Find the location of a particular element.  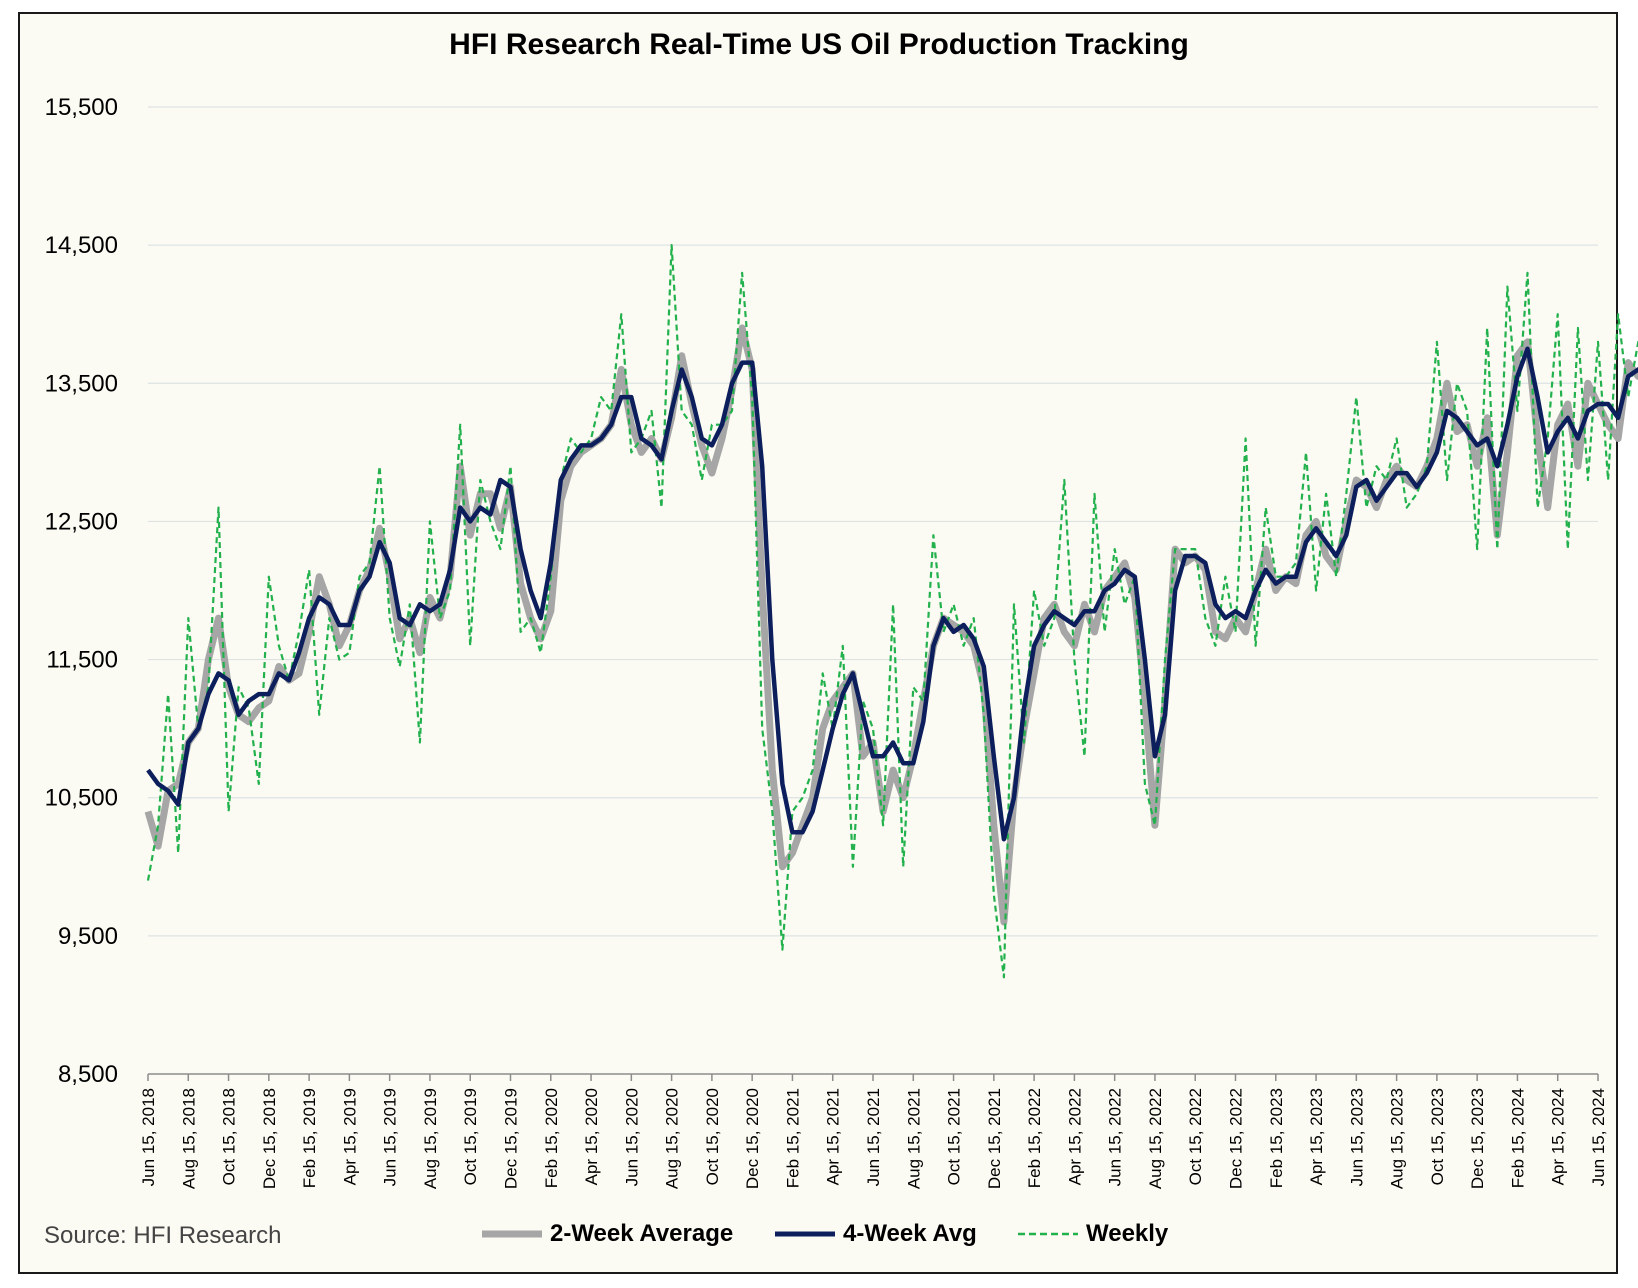

x-tick-label: Feb 15, 2020 is located at coordinates (551, 1138).